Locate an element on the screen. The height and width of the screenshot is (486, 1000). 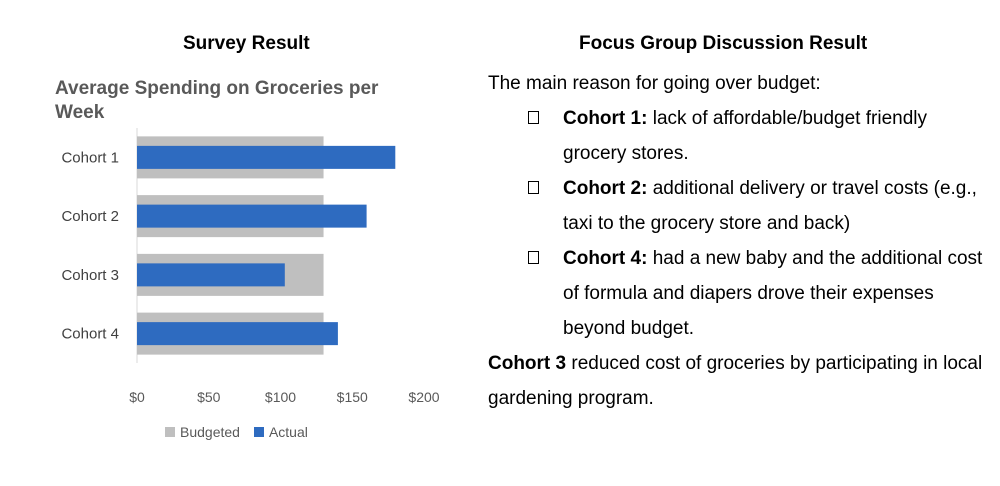
x-tick-label: $200 is located at coordinates (423, 397).